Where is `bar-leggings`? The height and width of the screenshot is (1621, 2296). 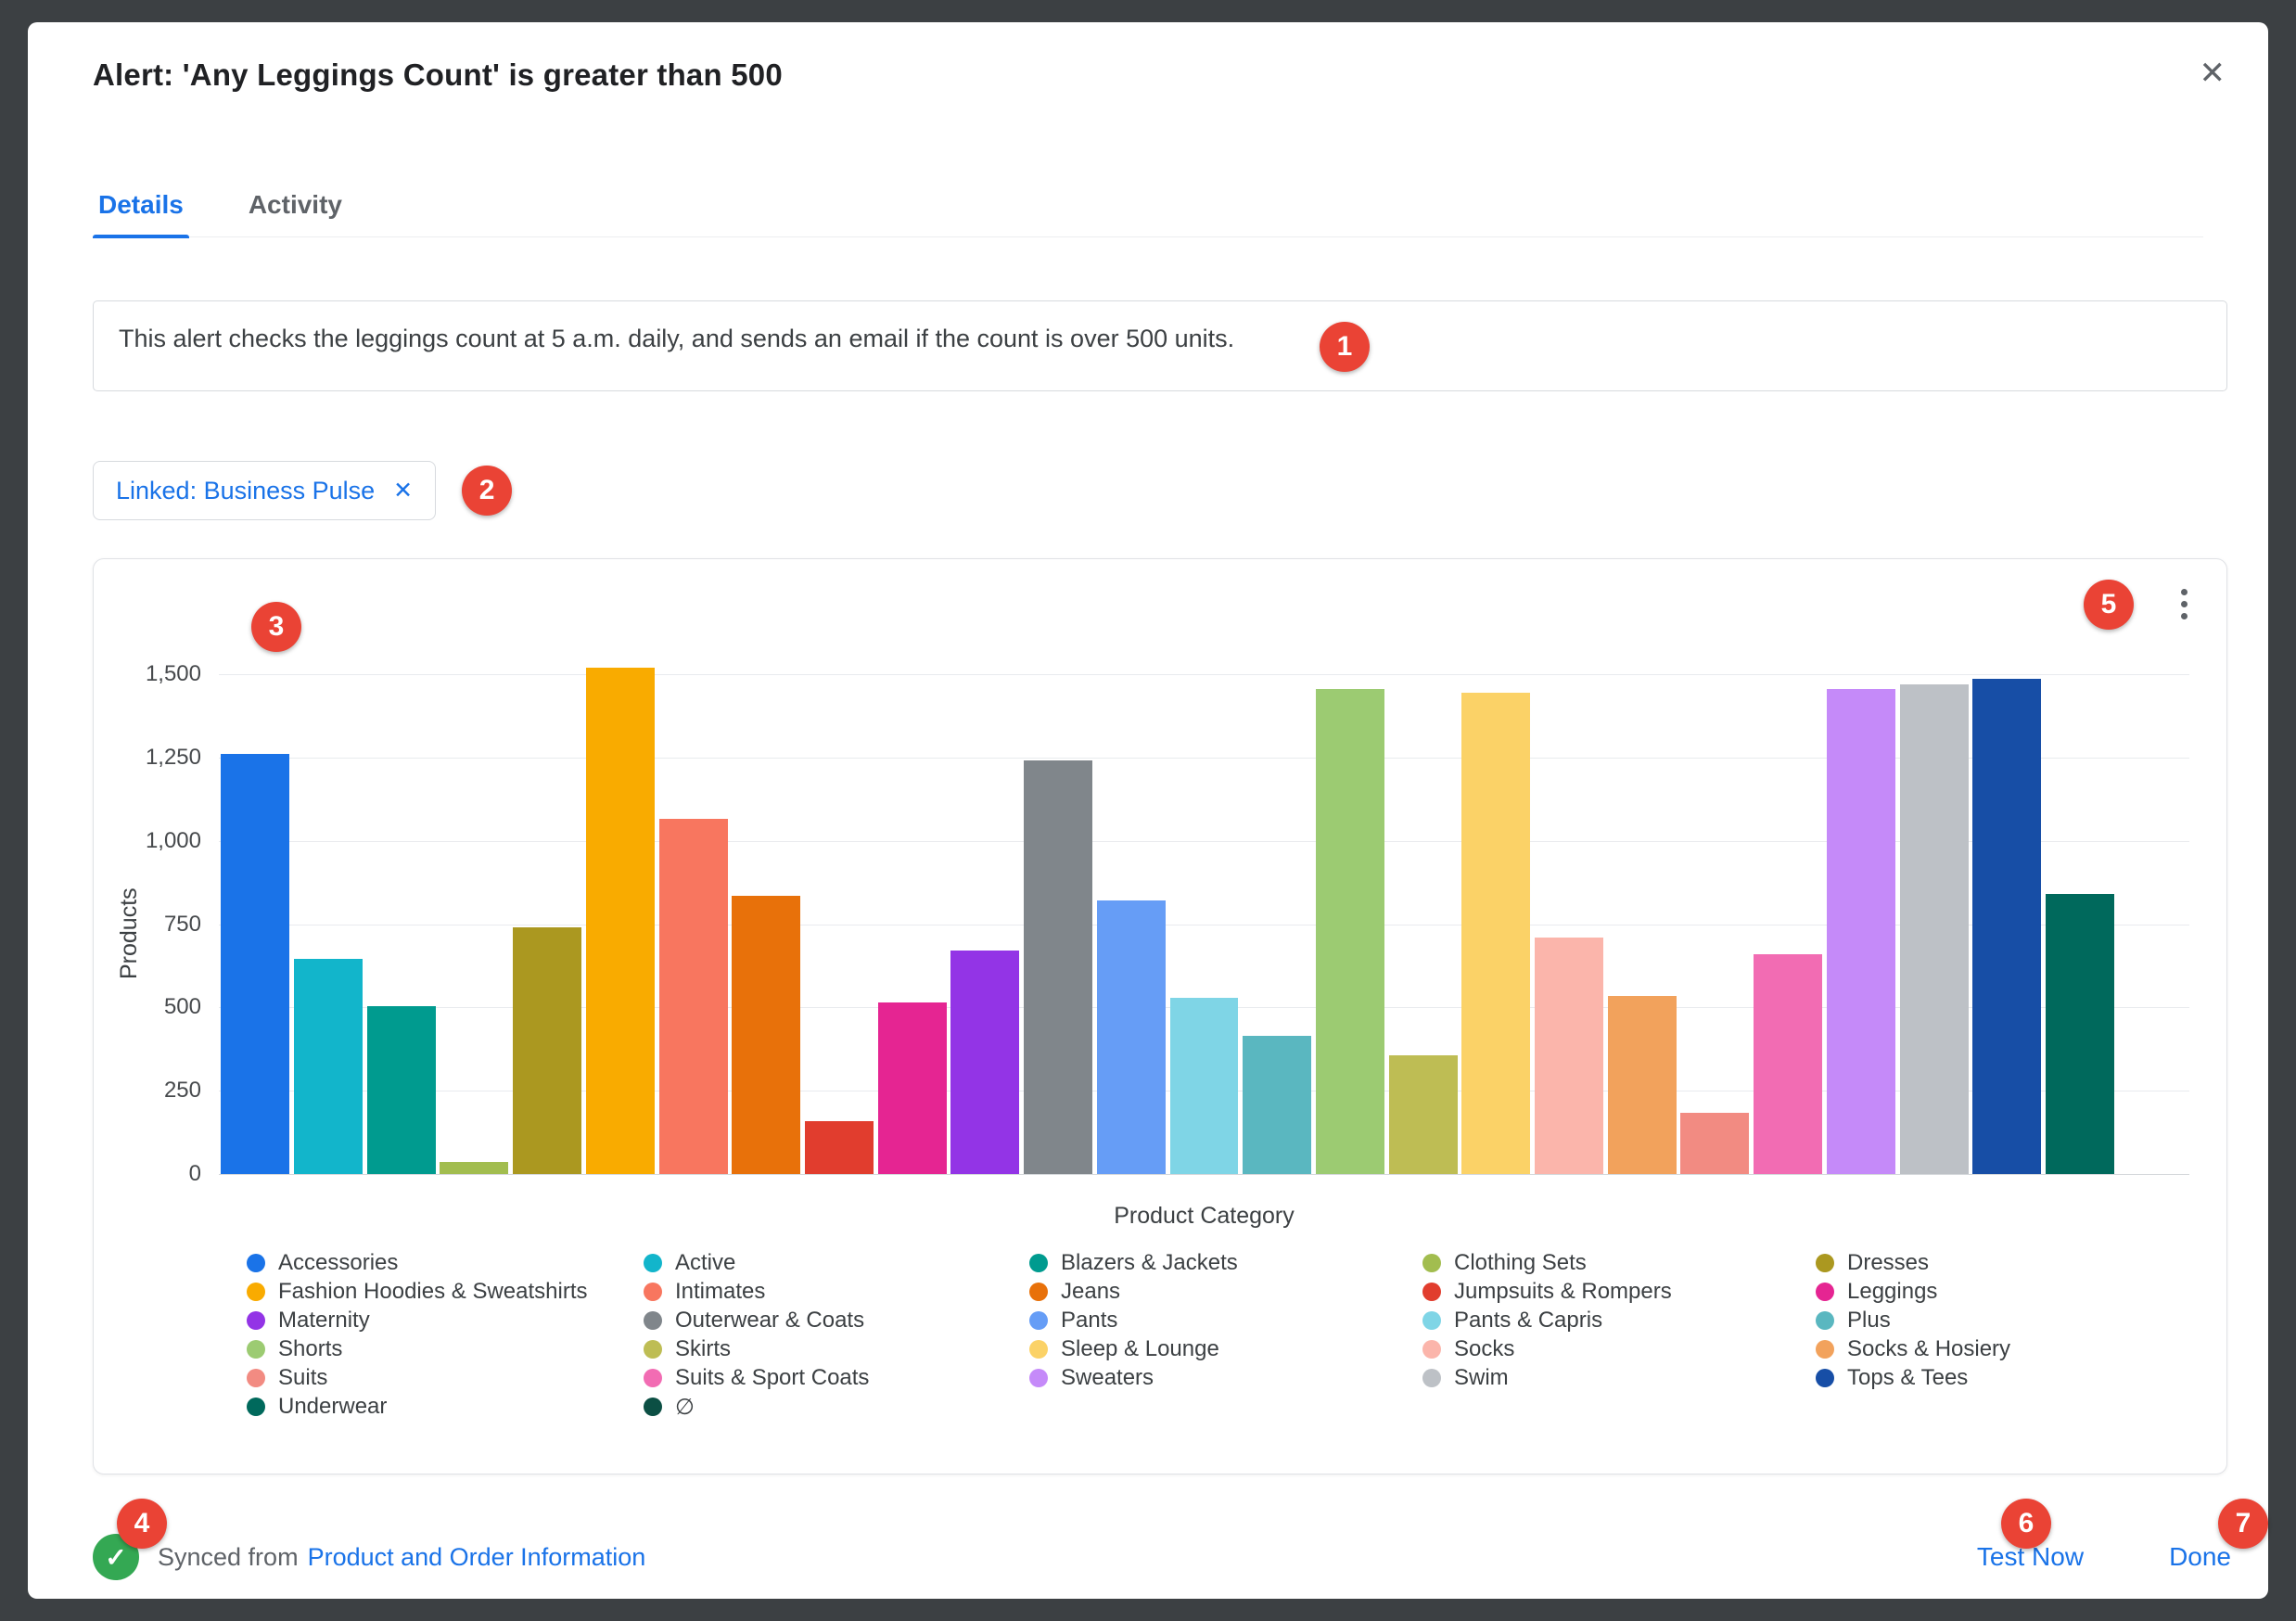 bar-leggings is located at coordinates (912, 1088).